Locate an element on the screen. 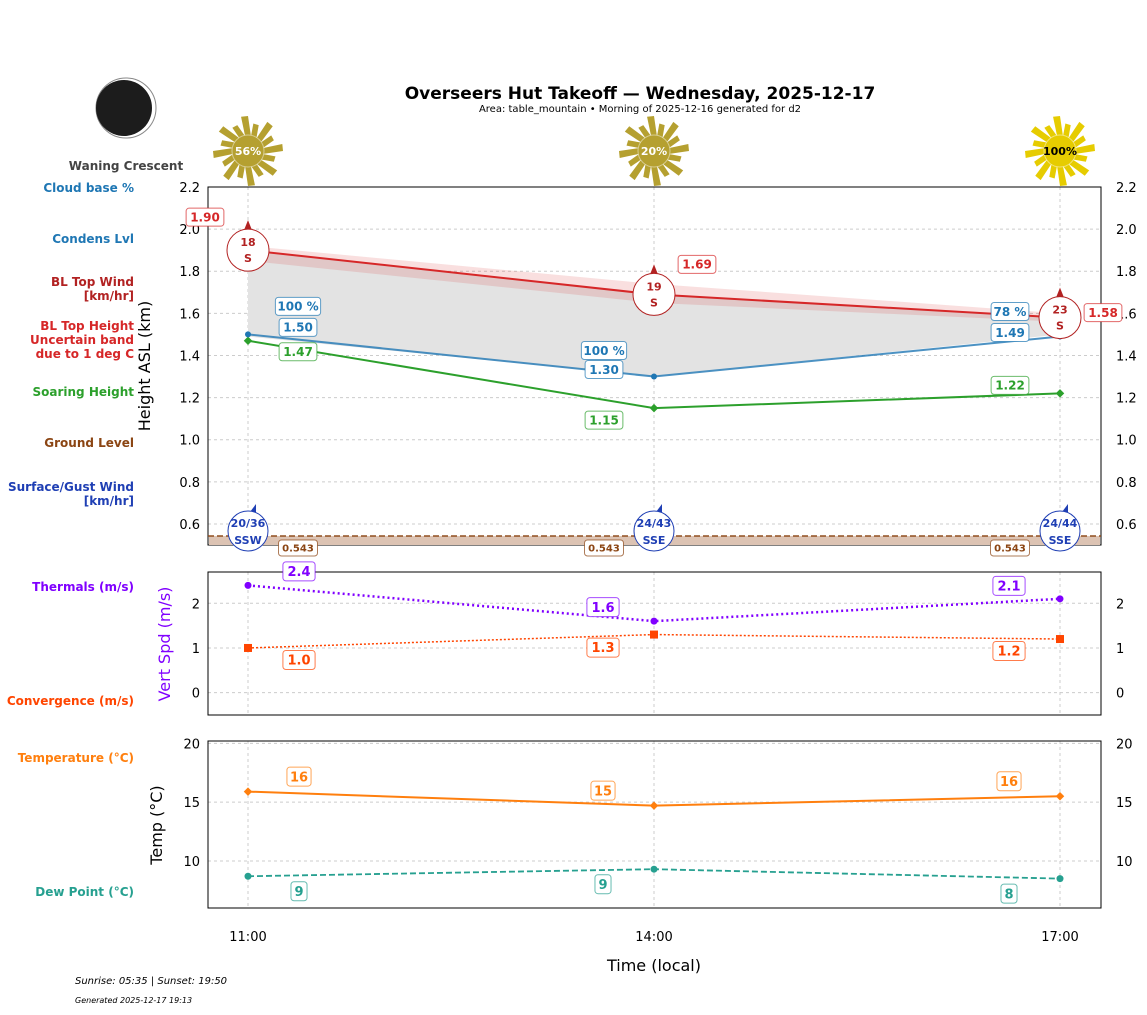 This screenshot has height=1015, width=1147. bl-wind-dir: S is located at coordinates (1060, 326).